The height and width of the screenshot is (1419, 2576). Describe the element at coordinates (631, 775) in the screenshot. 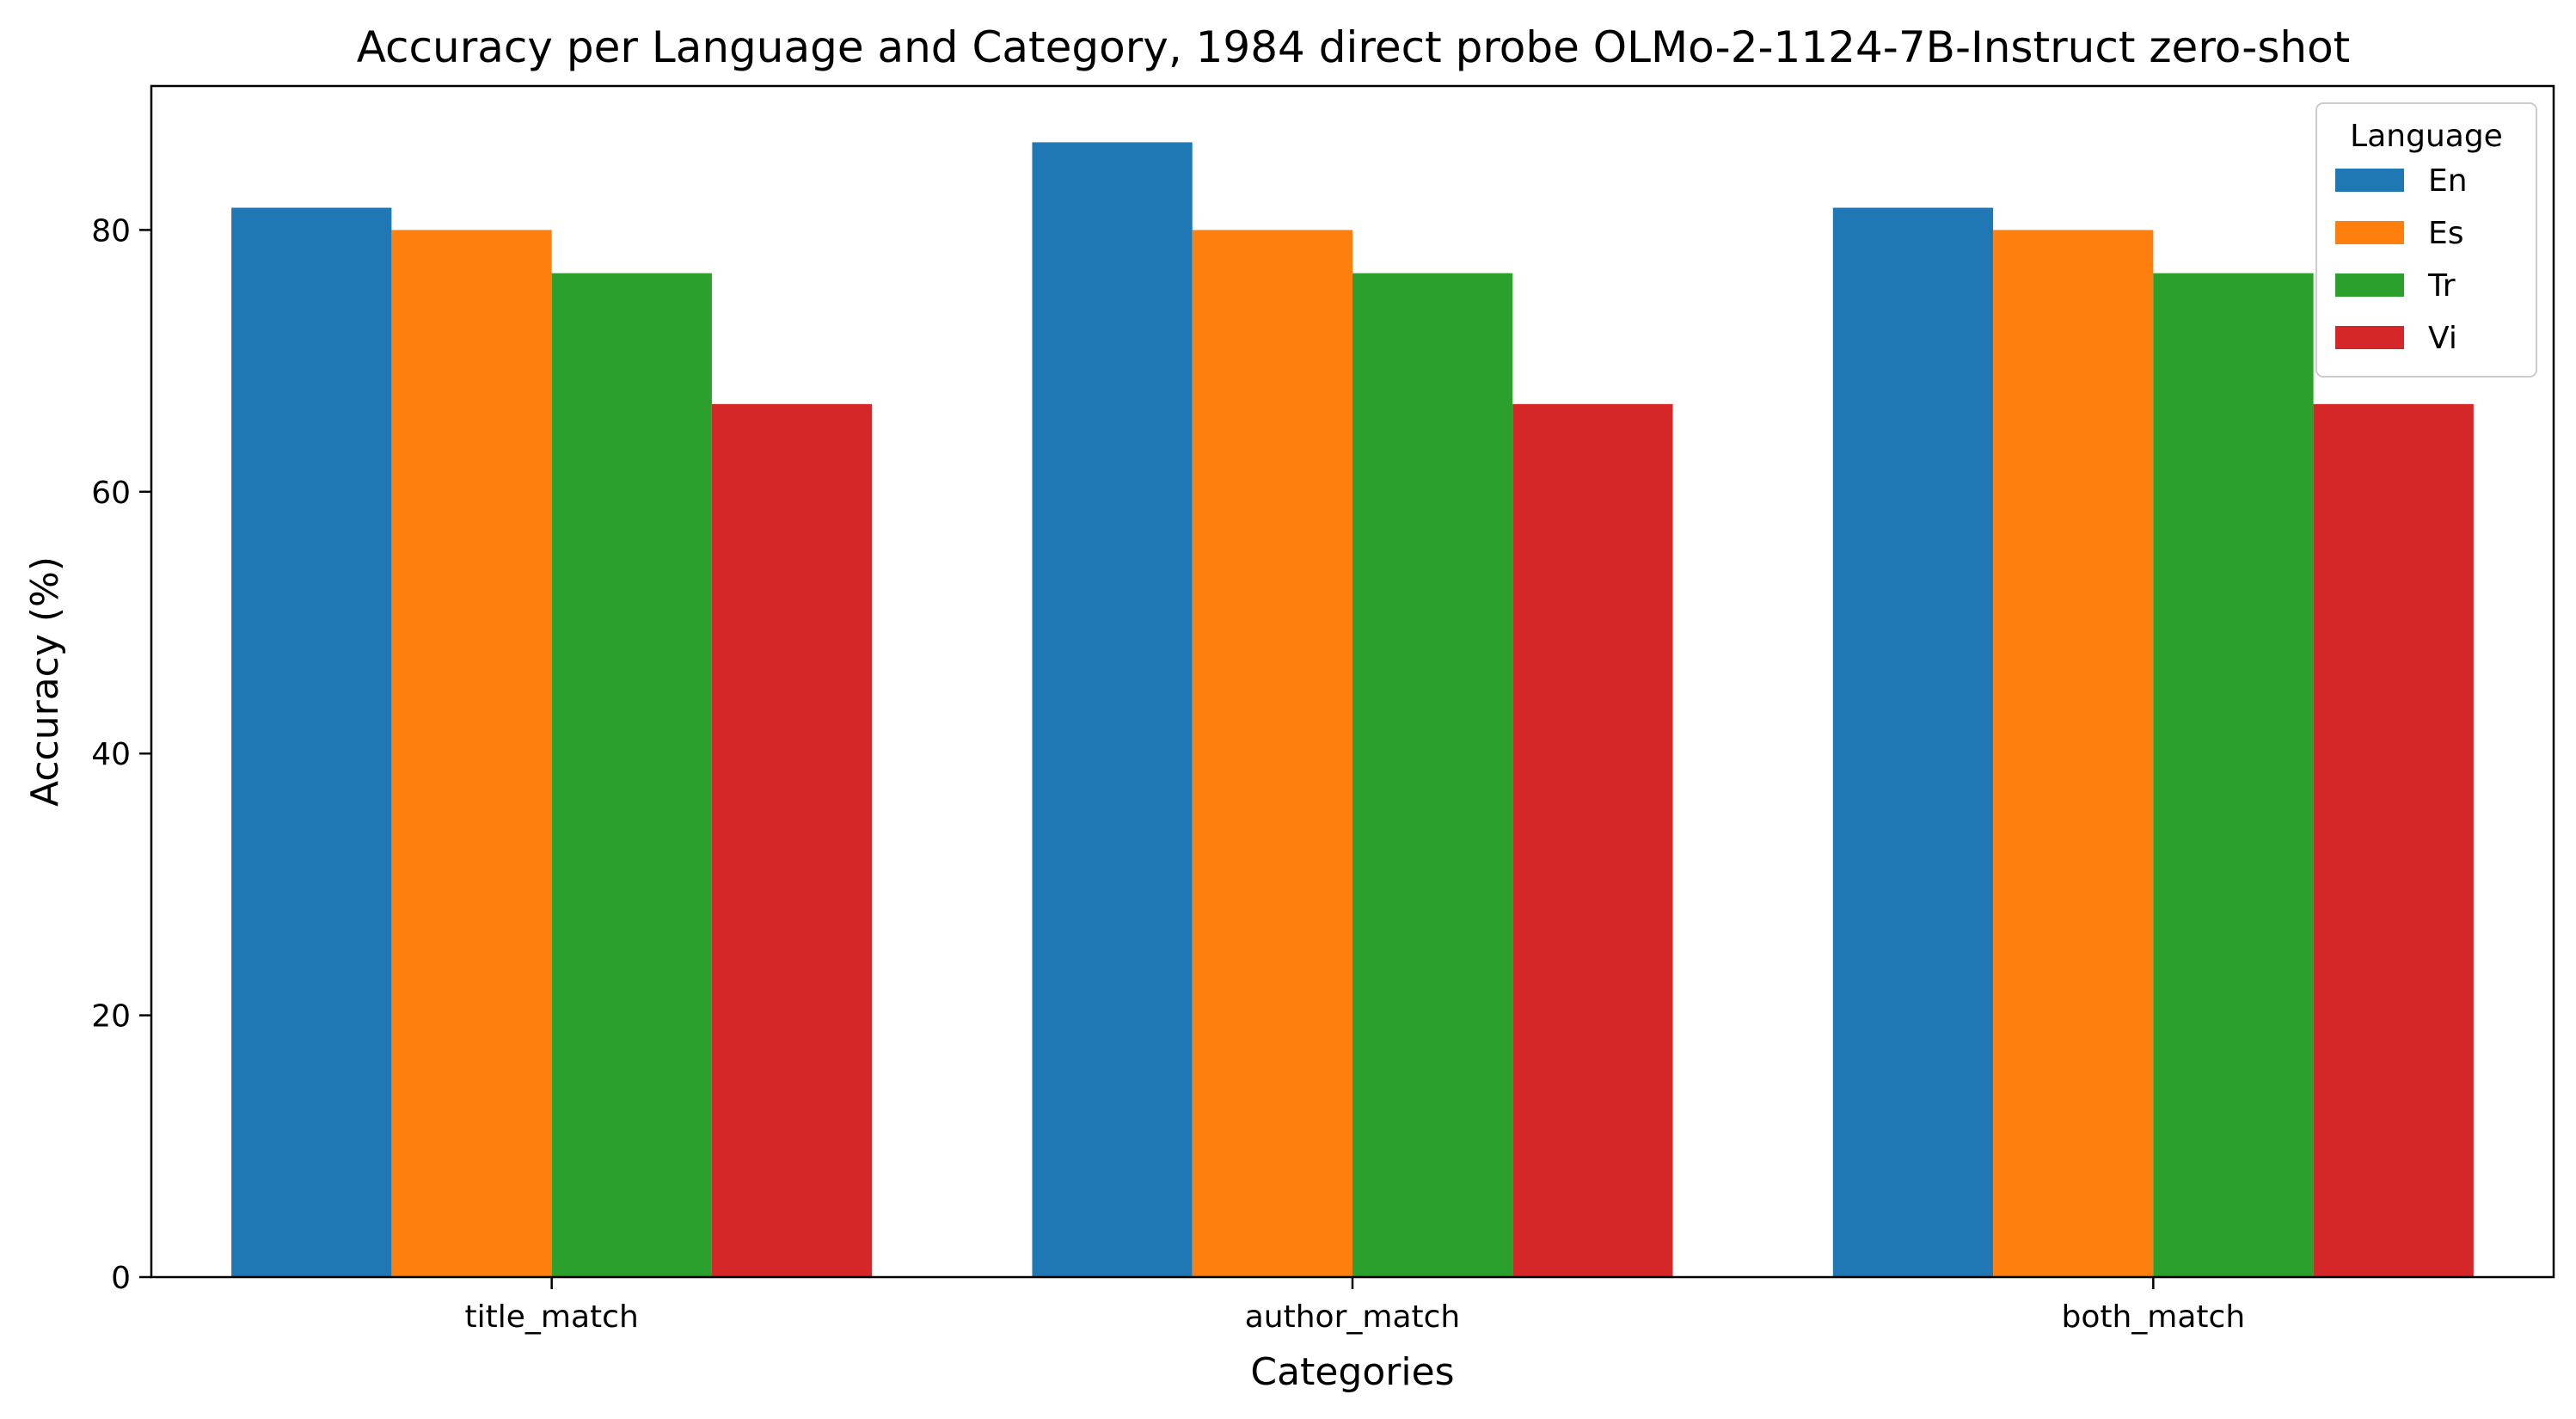

I see `bar-tr-title-match` at that location.